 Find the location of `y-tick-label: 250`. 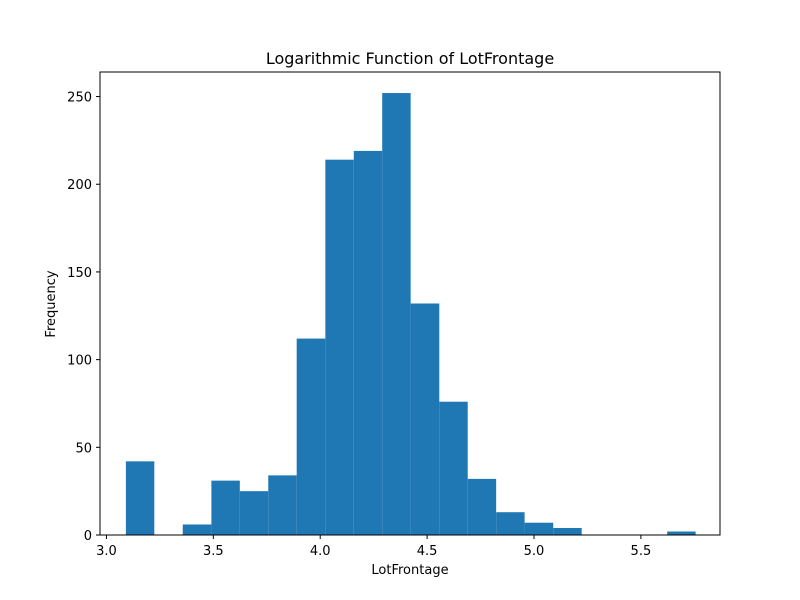

y-tick-label: 250 is located at coordinates (79, 98).